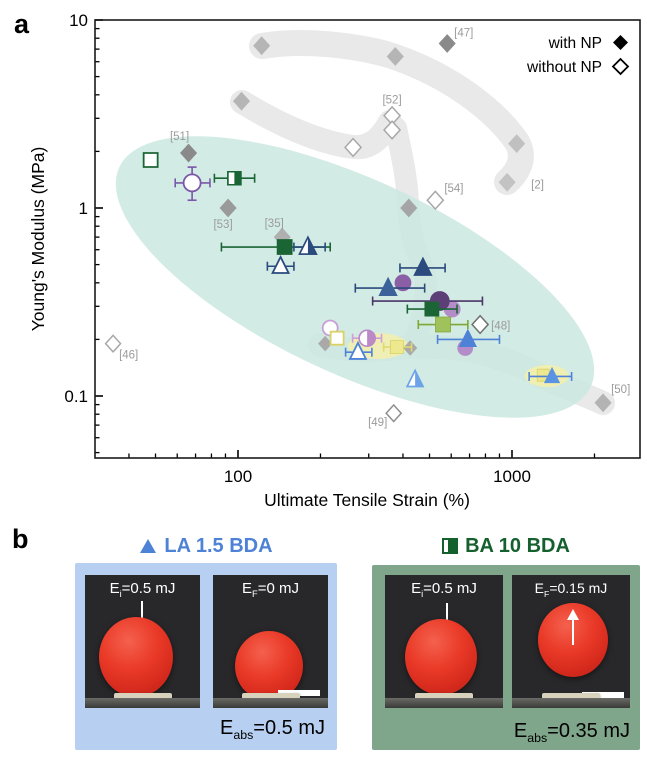 This screenshot has width=647, height=758. What do you see at coordinates (179, 137) in the screenshot?
I see `reference-label: [51]` at bounding box center [179, 137].